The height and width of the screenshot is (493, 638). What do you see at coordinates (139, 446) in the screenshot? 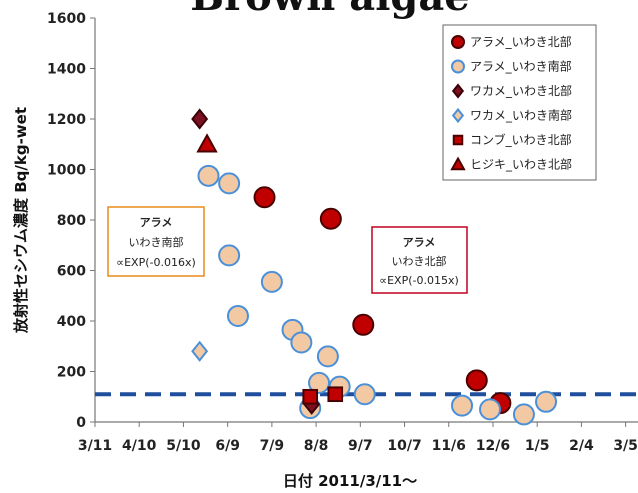
I see `x-tick-label: 4/10` at bounding box center [139, 446].